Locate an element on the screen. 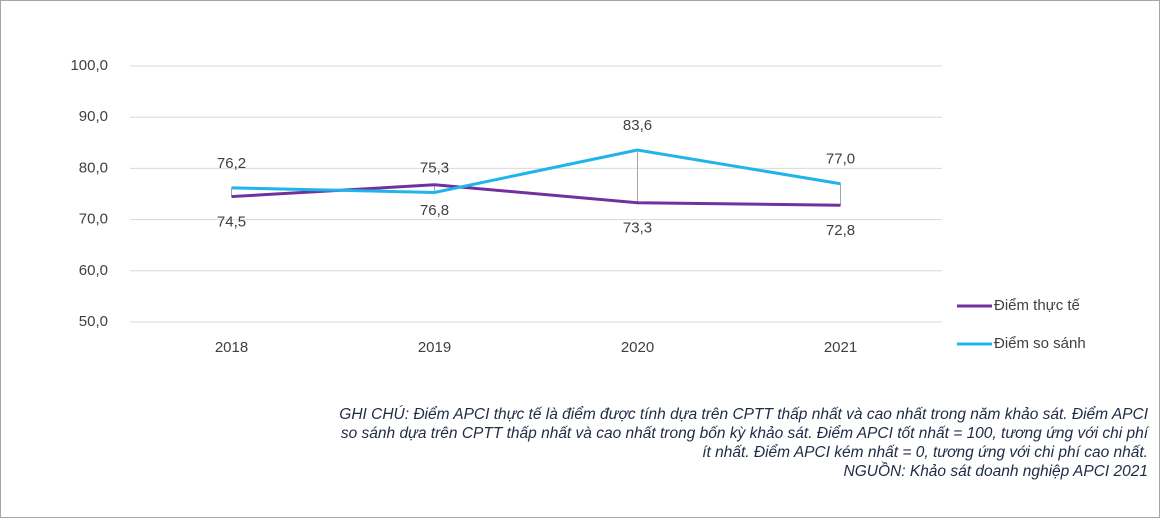 Image resolution: width=1160 pixels, height=518 pixels. value-label: 83,6 is located at coordinates (637, 125).